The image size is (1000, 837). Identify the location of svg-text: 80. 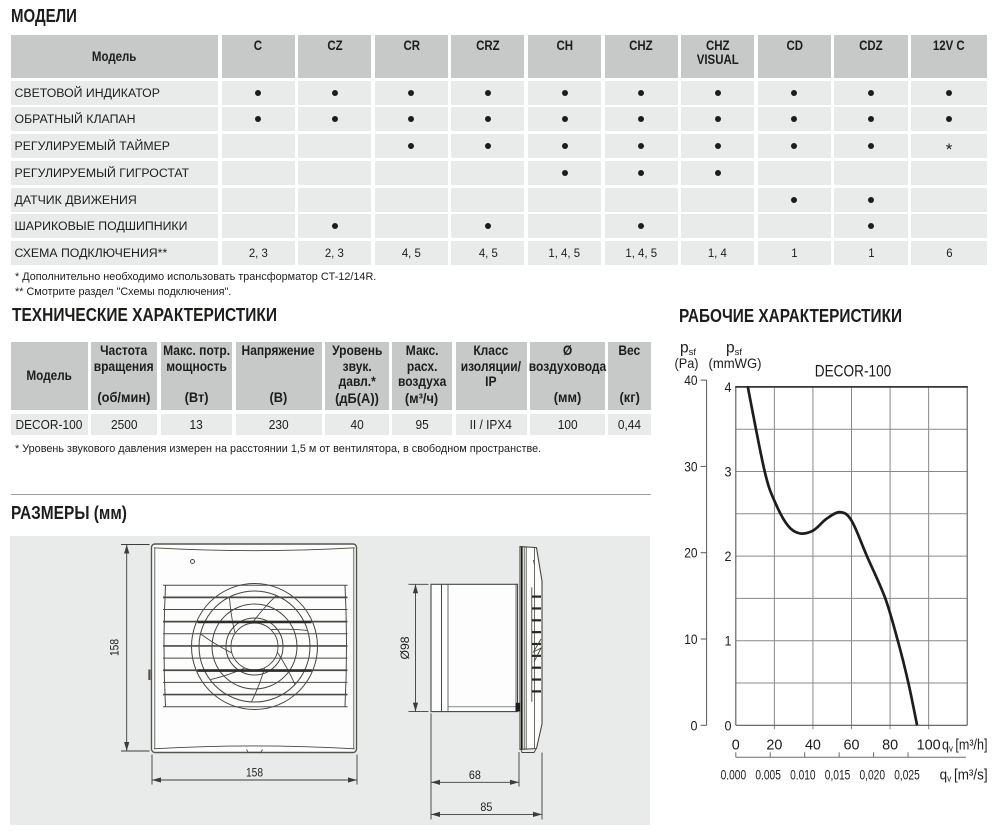
(890, 745).